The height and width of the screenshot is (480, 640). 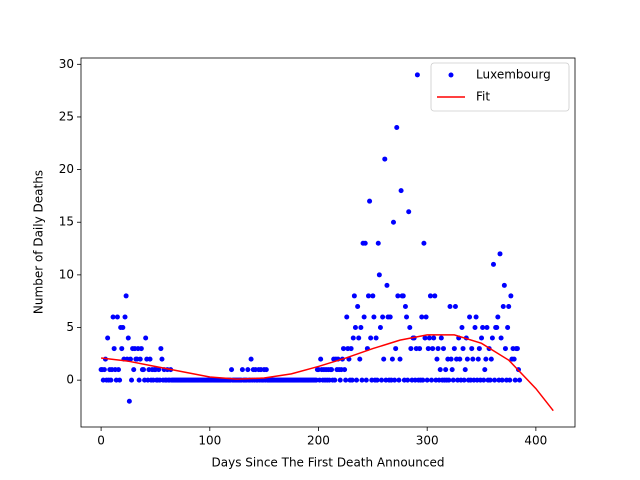 I want to click on y-axis-label: Number of Daily Deaths, so click(x=39, y=242).